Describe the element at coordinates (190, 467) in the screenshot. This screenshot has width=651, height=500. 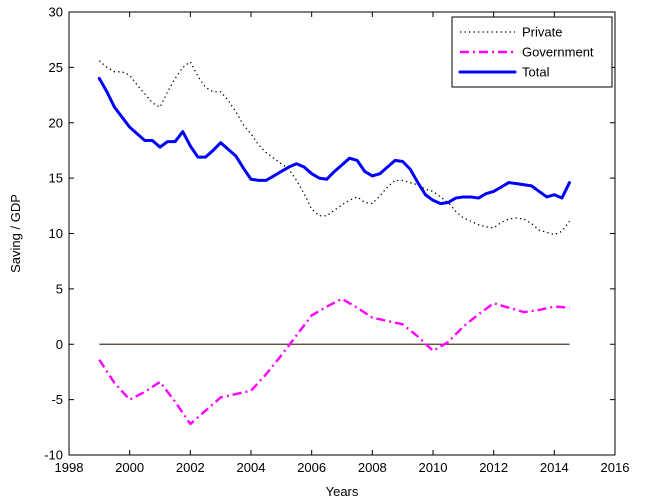
I see `x-tick-label: 2002` at that location.